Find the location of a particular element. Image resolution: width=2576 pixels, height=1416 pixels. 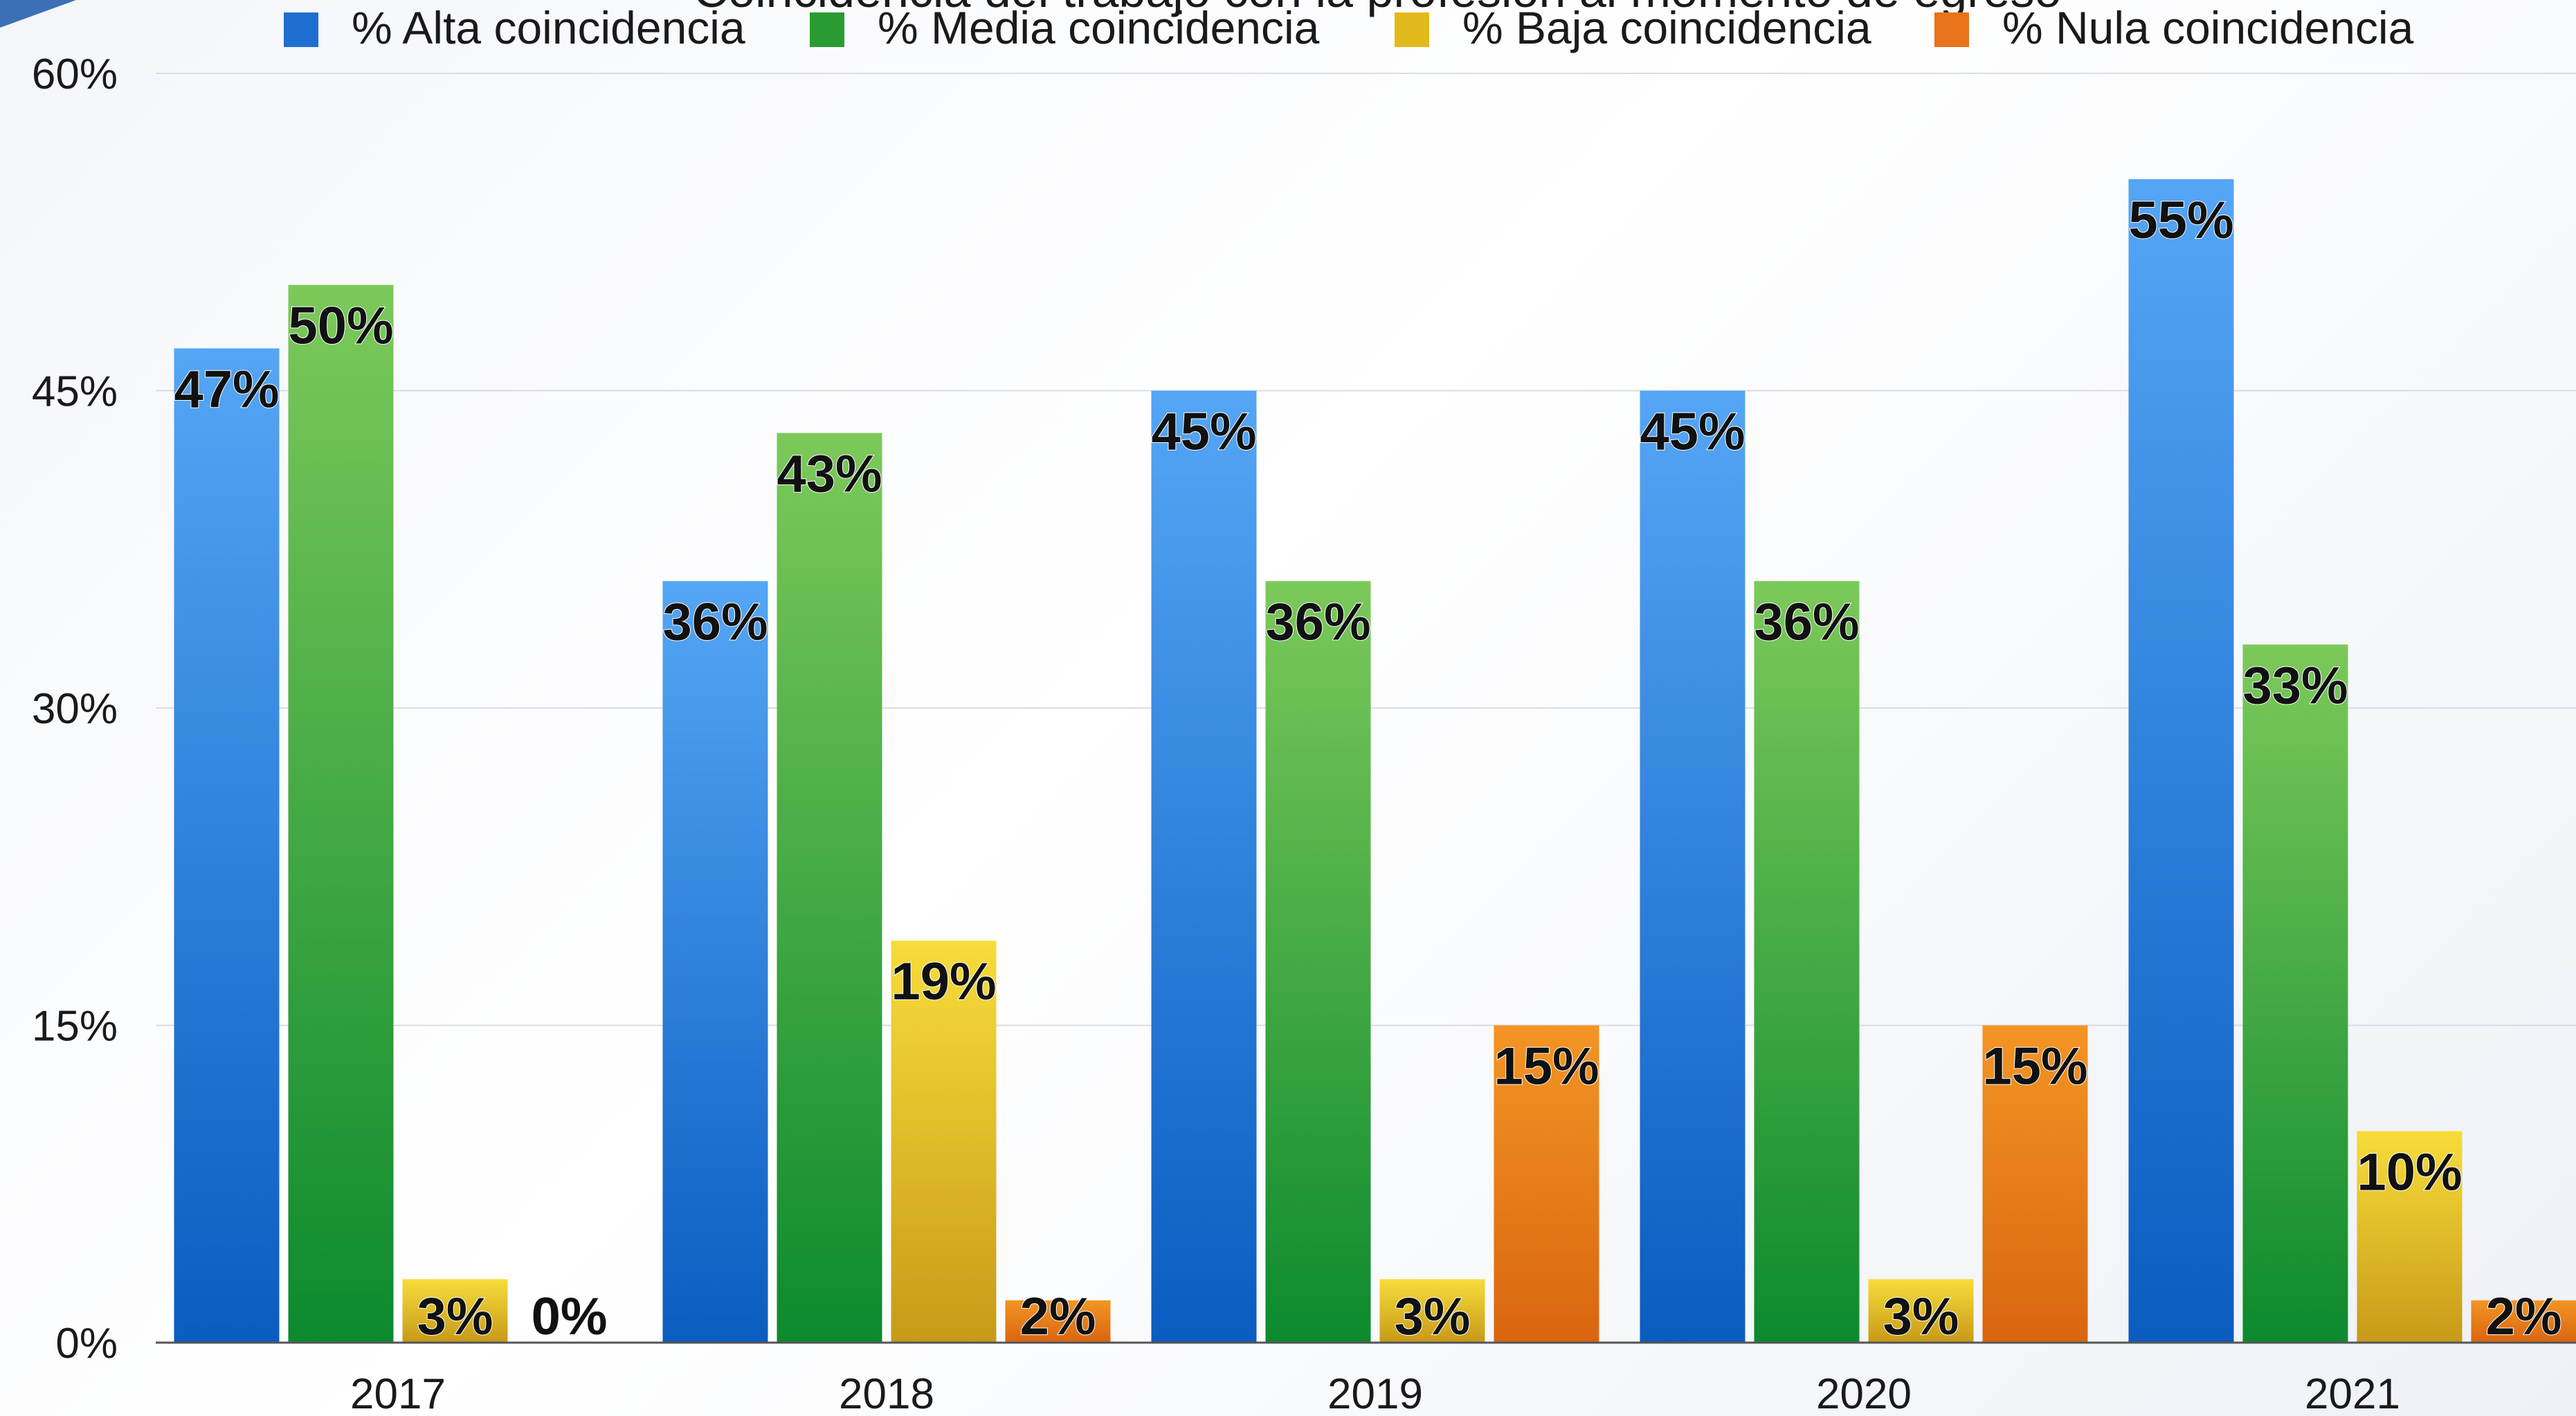

x-tick-label: 2021 is located at coordinates (2352, 1393).